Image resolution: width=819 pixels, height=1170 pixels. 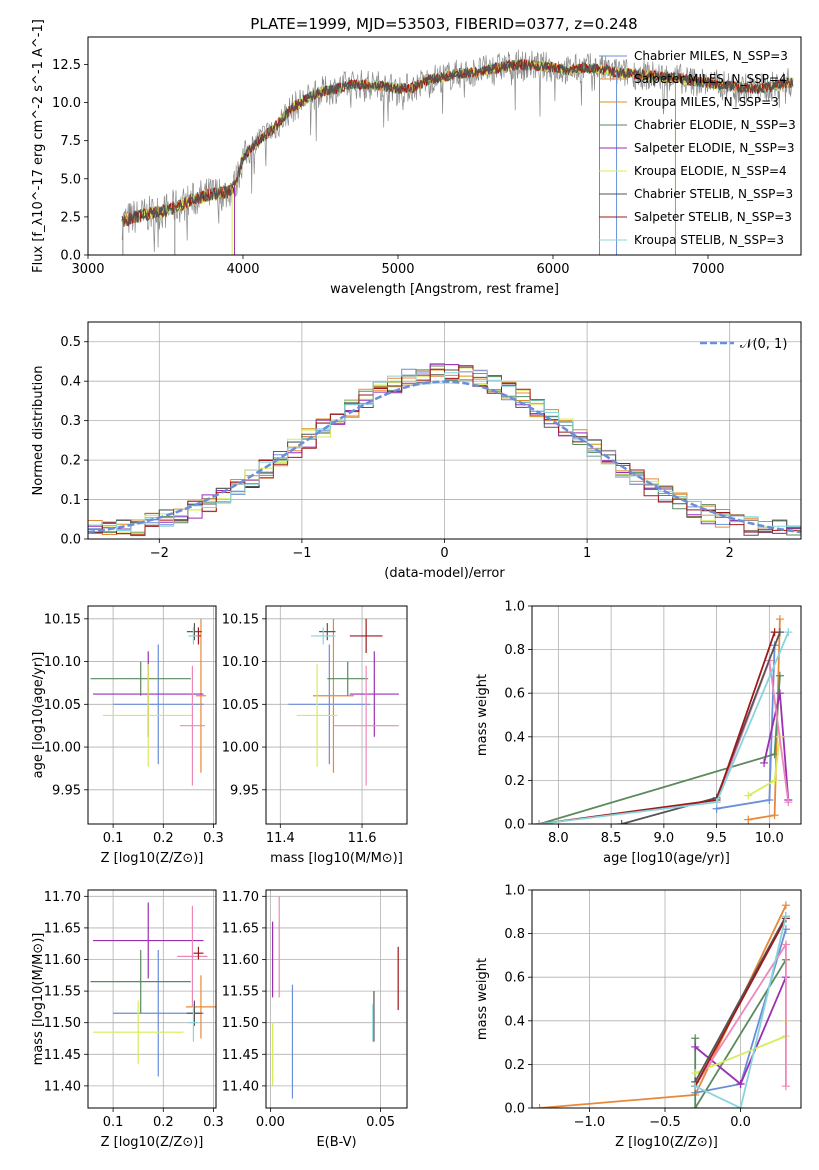 What do you see at coordinates (552, 269) in the screenshot?
I see `x-tick-label: 6000` at bounding box center [552, 269].